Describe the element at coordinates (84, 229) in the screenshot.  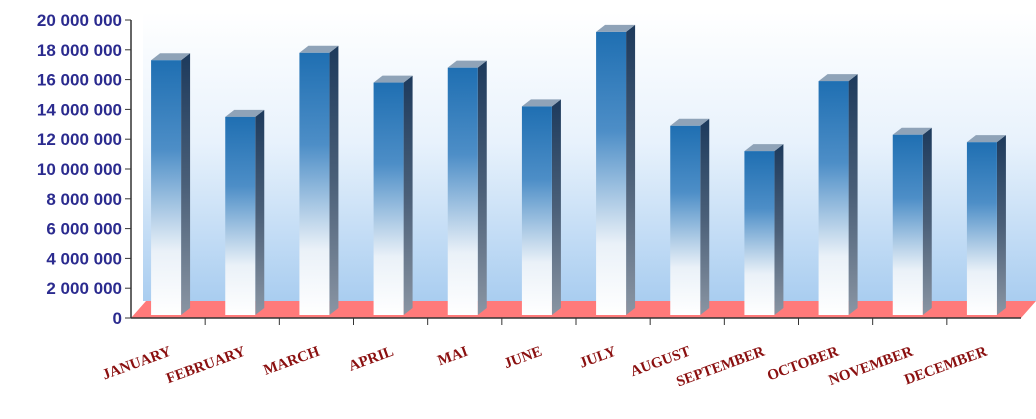
I see `y-tick-label: 6 000 000` at that location.